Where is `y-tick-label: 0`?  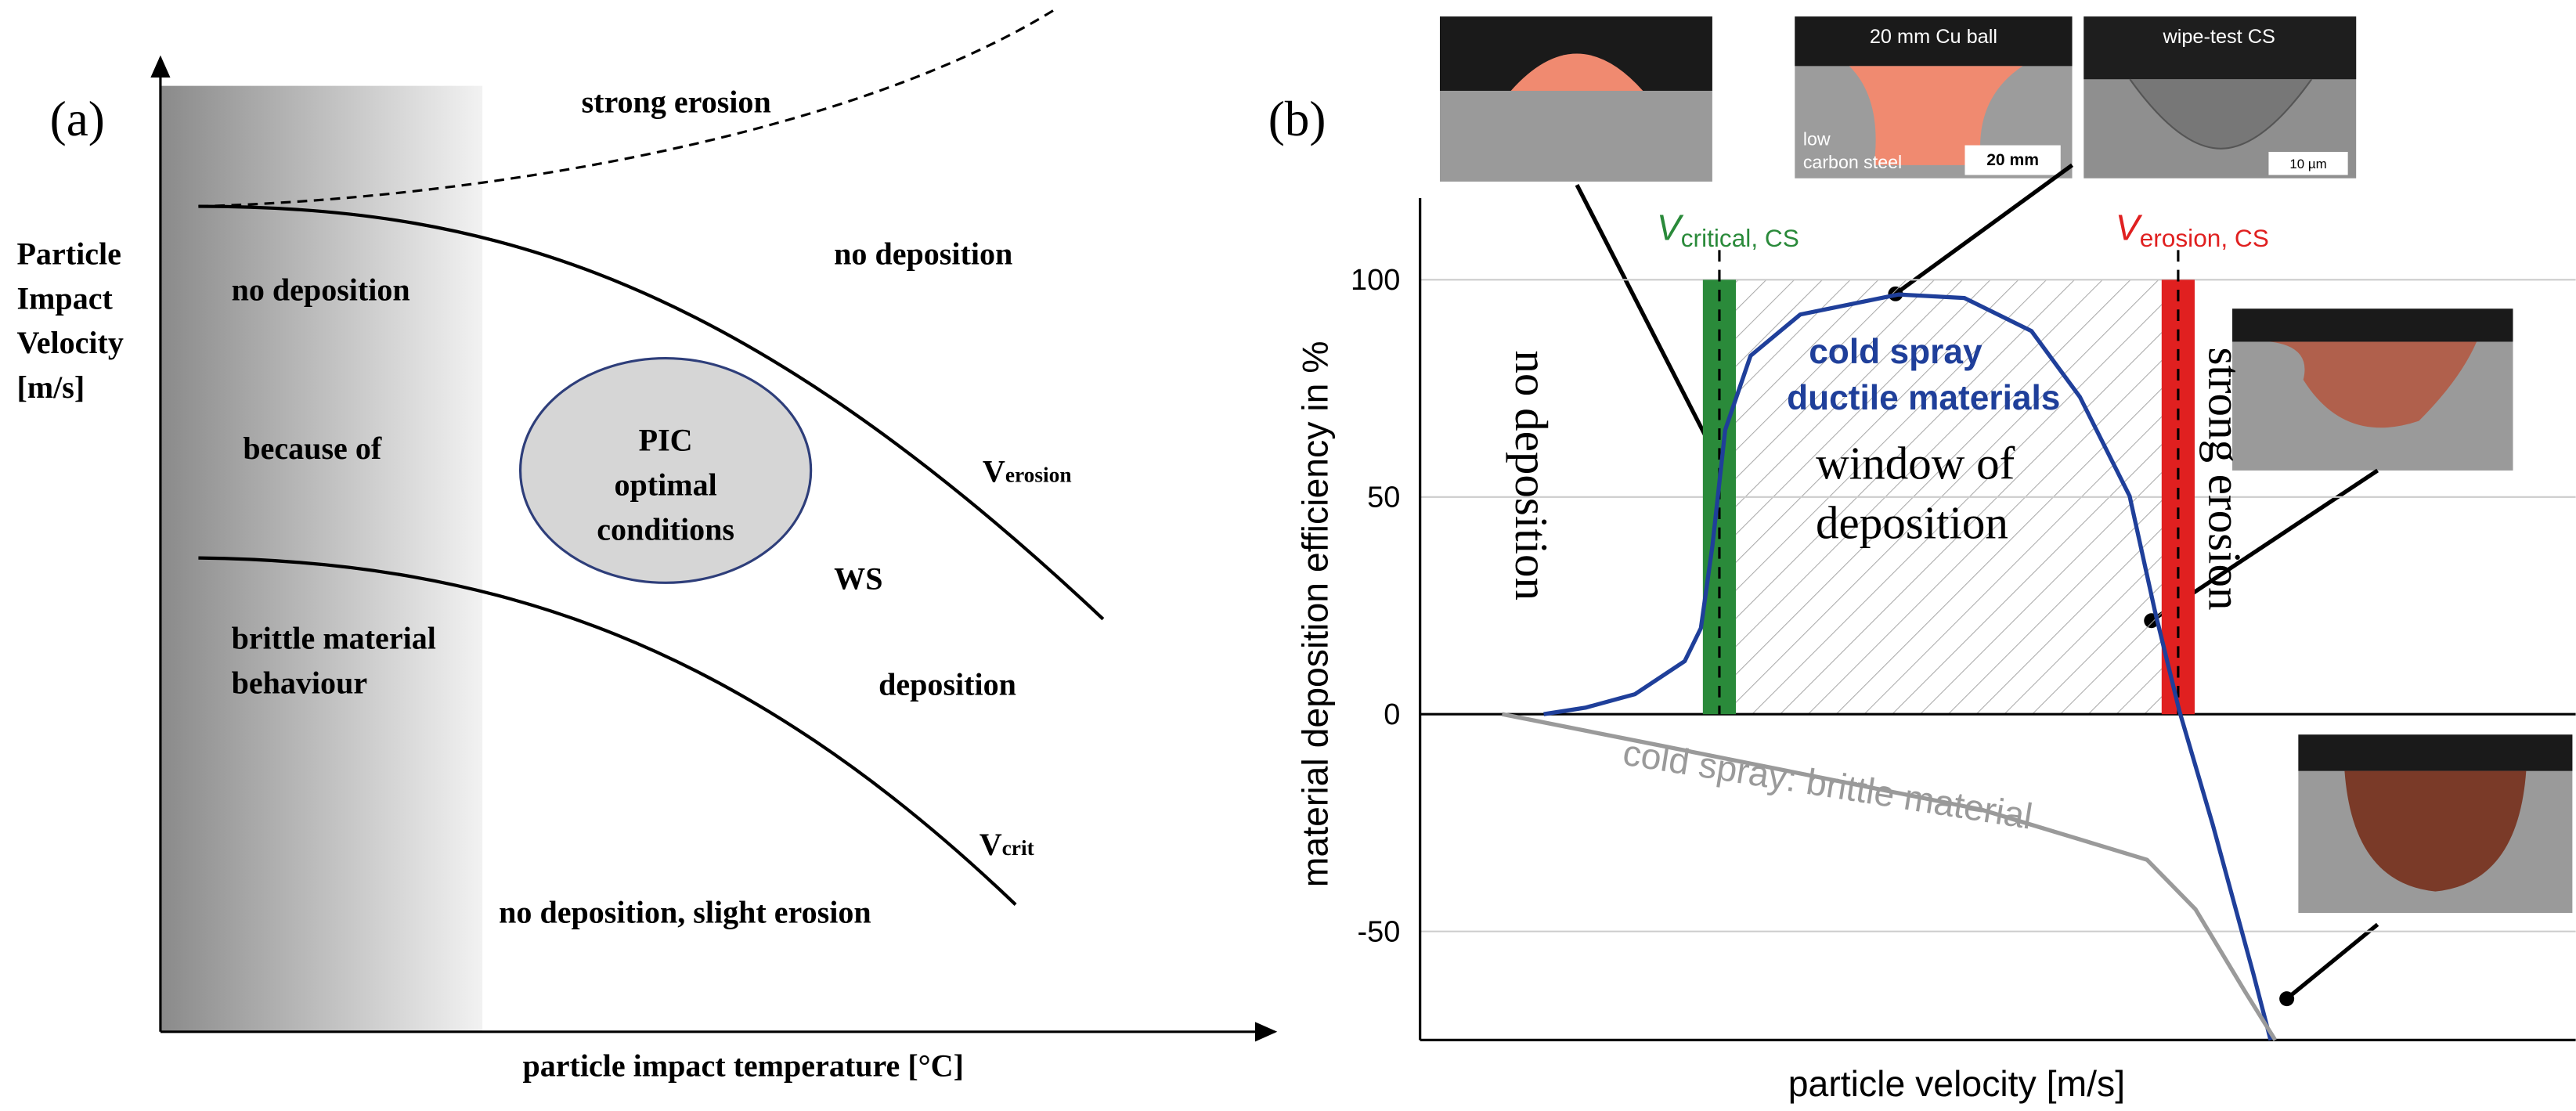 y-tick-label: 0 is located at coordinates (1392, 714).